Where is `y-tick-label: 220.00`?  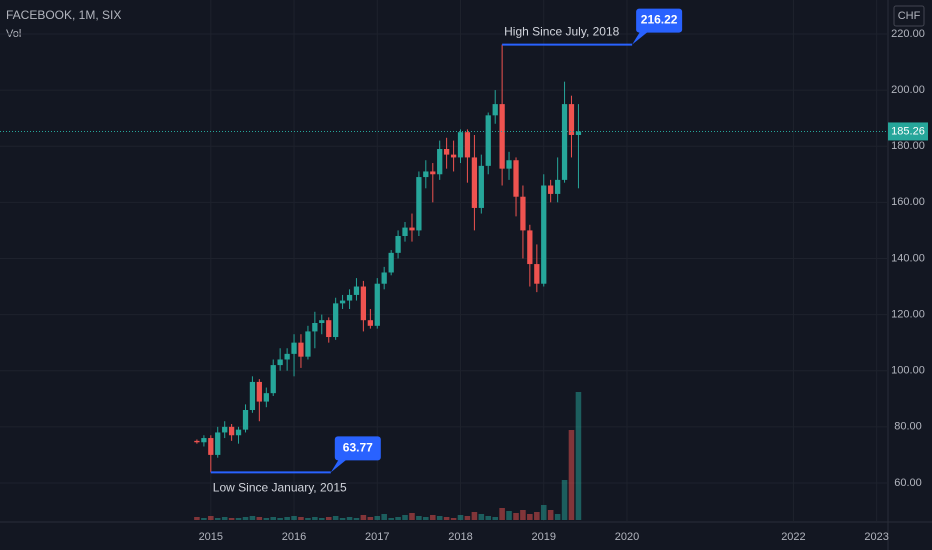 y-tick-label: 220.00 is located at coordinates (908, 34).